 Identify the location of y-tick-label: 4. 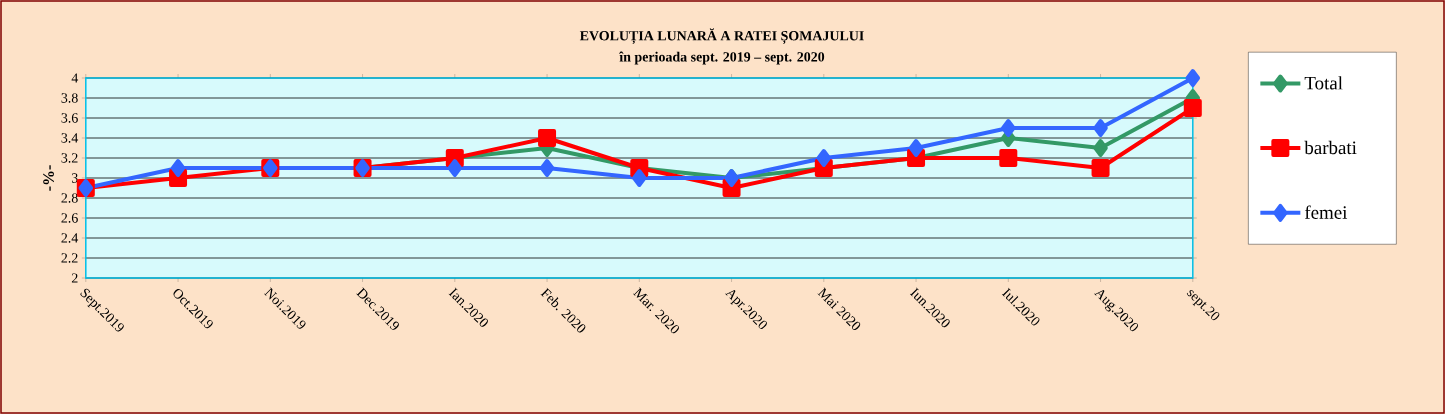
(75, 78).